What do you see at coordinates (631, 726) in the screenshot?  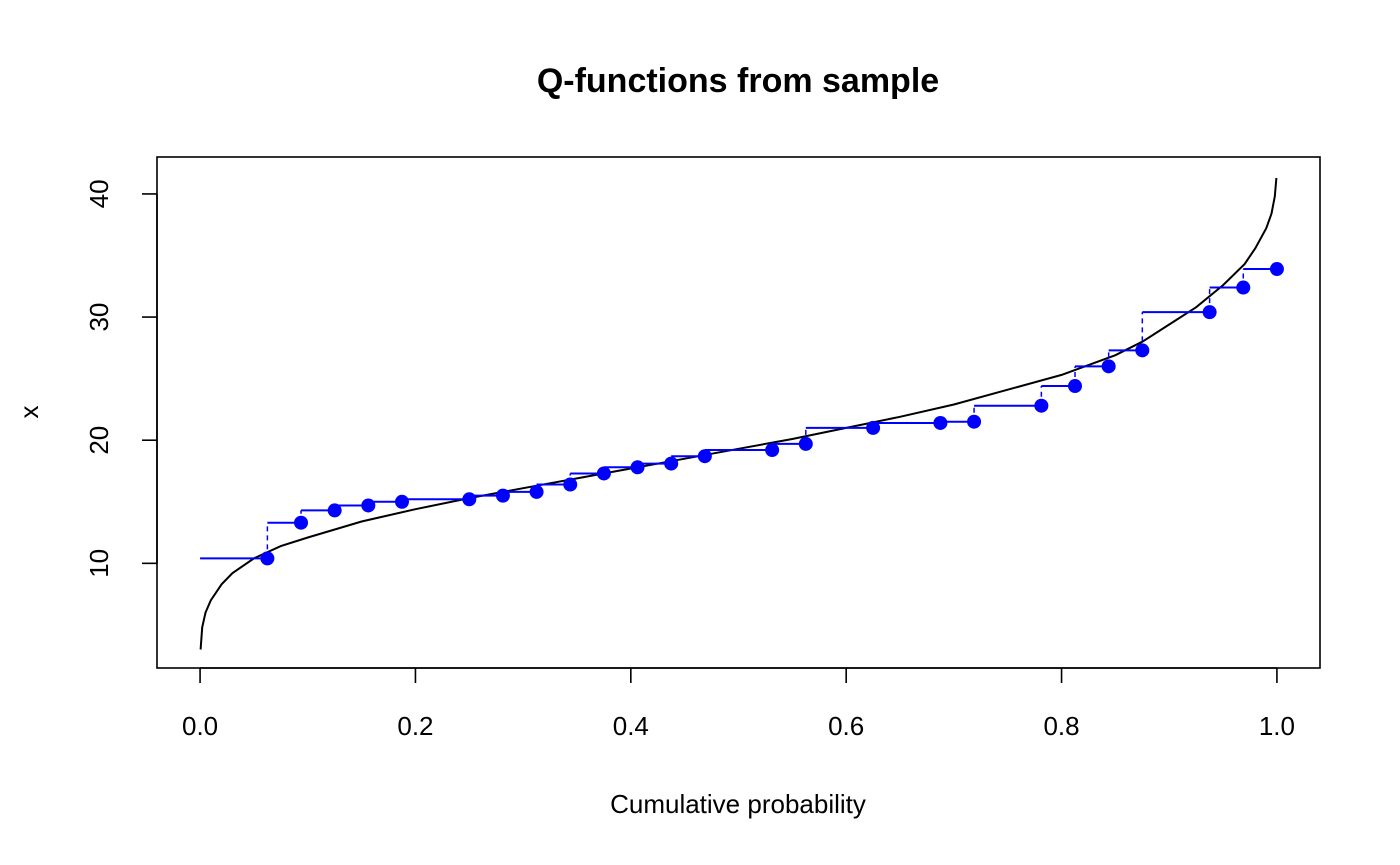 I see `x-tick-label: 0.4` at bounding box center [631, 726].